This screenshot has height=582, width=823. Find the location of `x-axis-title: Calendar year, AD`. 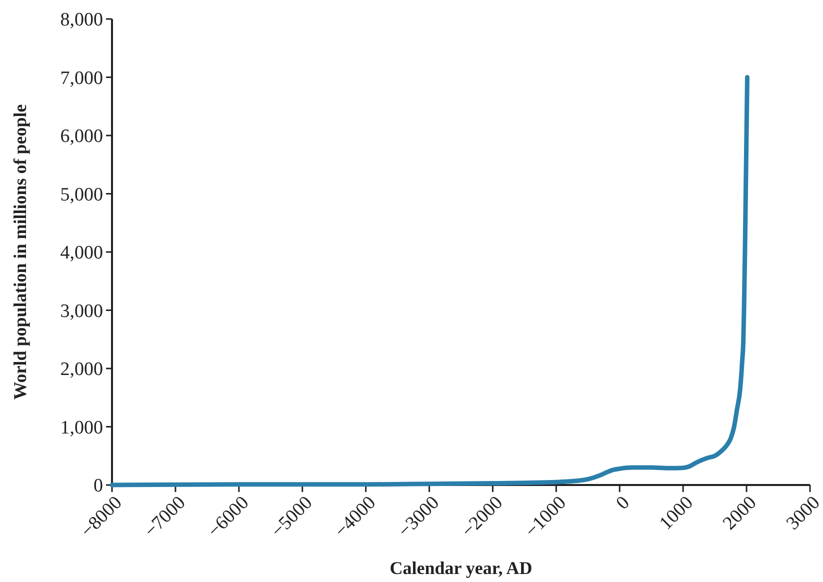

x-axis-title: Calendar year, AD is located at coordinates (461, 568).